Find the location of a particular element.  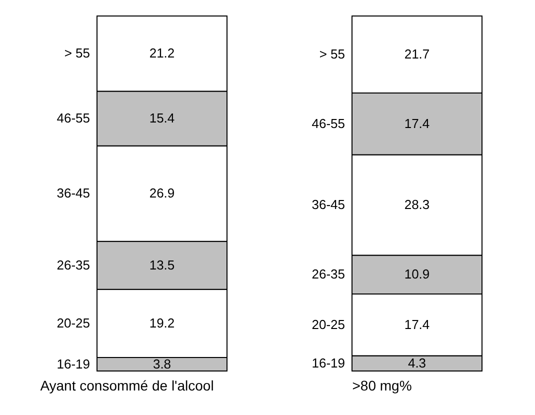

data-label: 28.3 is located at coordinates (417, 204).